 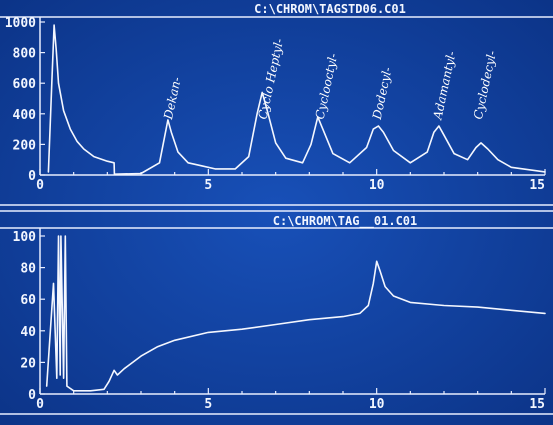 I want to click on y-tick-label: 60, so click(x=28, y=300).